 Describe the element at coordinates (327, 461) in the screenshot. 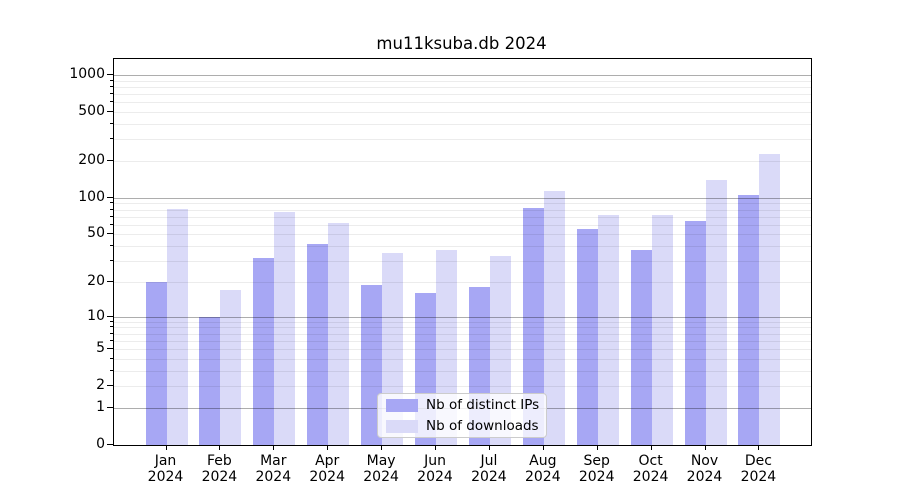

I see `x-tick-label-month: Apr` at that location.